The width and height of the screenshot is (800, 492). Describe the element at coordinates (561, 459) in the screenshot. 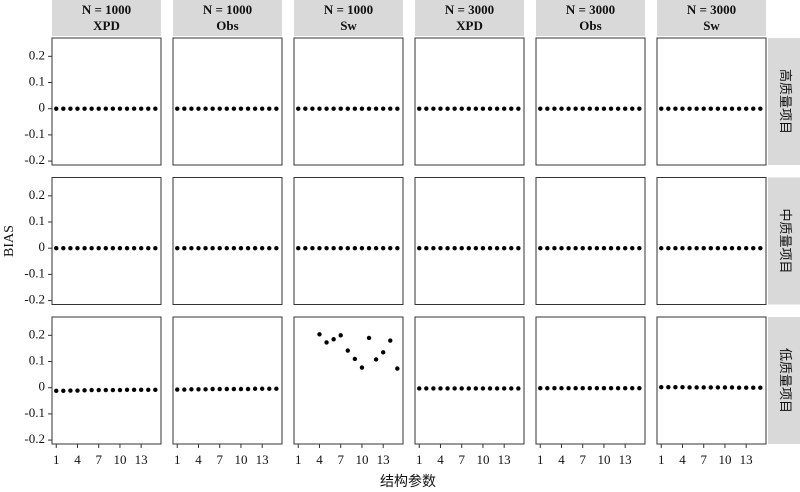

I see `x-tick-label: 4` at that location.